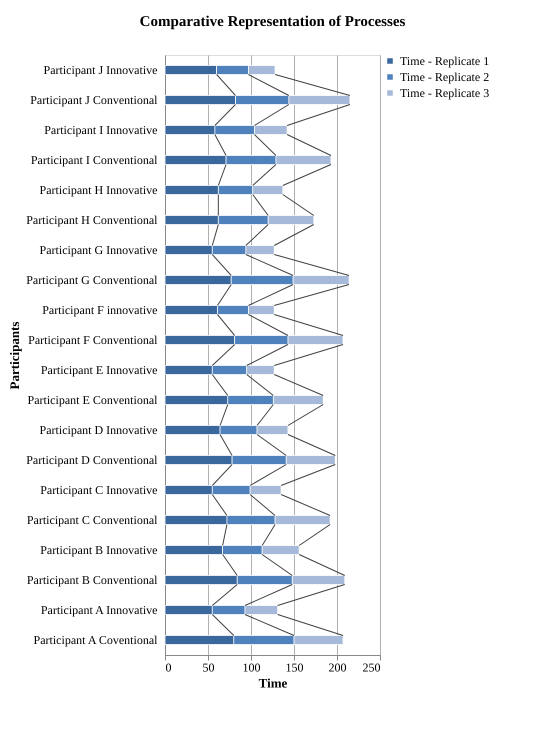  Describe the element at coordinates (92, 520) in the screenshot. I see `y-tick-label: Participant C Conventional` at that location.